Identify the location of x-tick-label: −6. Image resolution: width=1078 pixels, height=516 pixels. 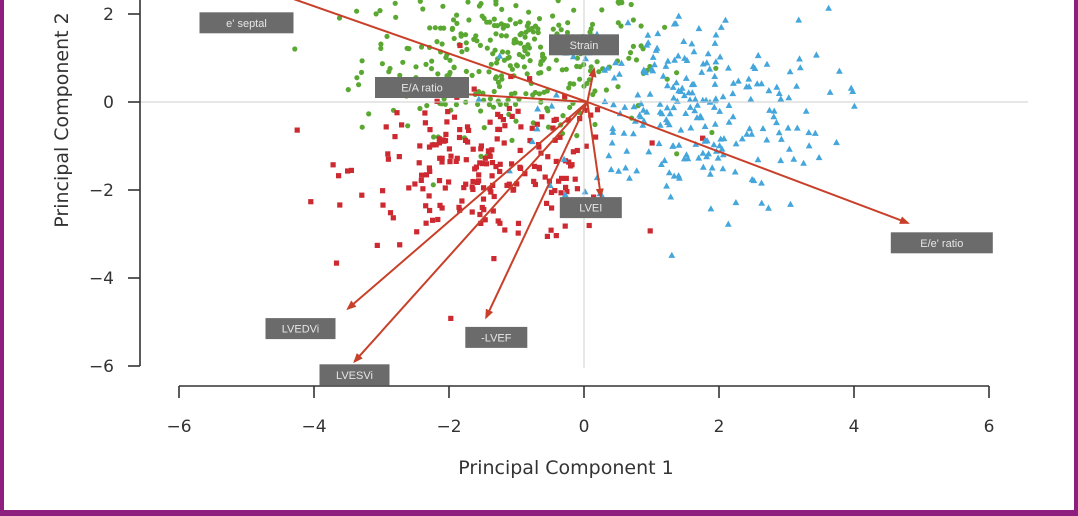
(178, 427).